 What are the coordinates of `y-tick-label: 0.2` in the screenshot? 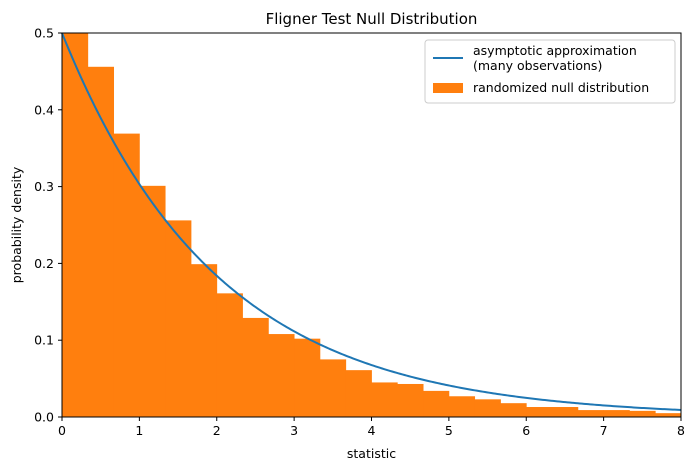 It's located at (44, 263).